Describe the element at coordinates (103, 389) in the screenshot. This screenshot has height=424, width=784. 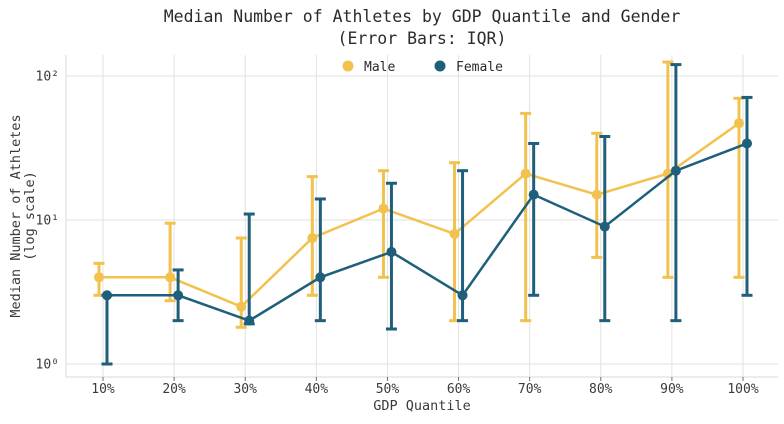
I see `x-tick-label: 10%` at that location.